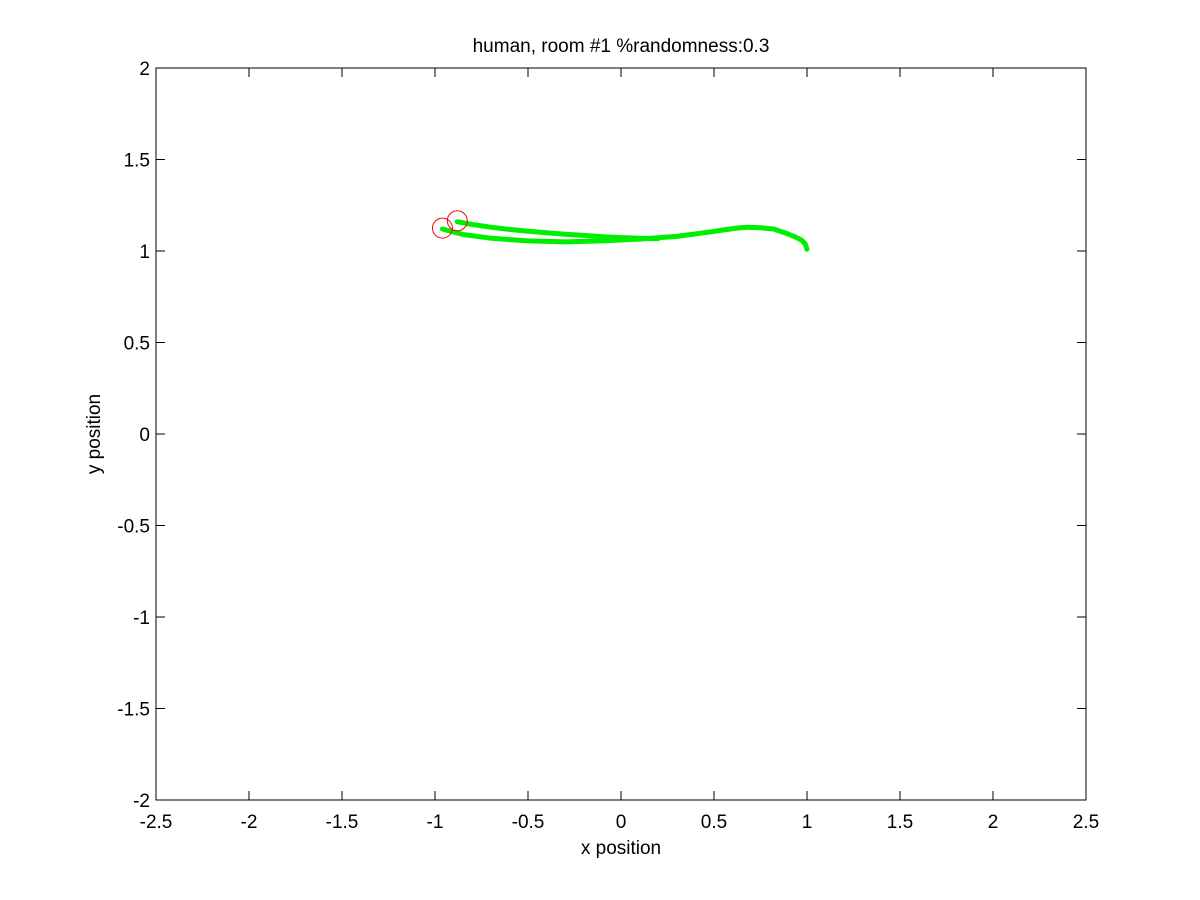 The width and height of the screenshot is (1200, 900). Describe the element at coordinates (621, 848) in the screenshot. I see `x-axis-label: x position` at that location.